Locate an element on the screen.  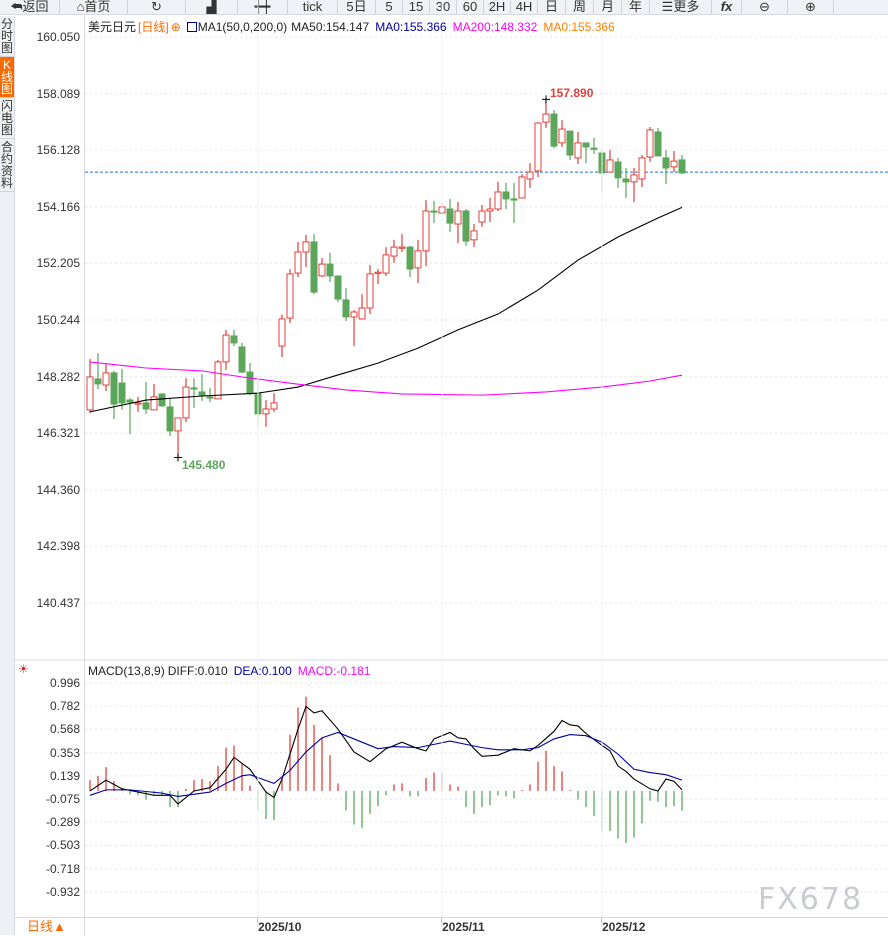
macd-tick-label: 0.139 is located at coordinates (64, 775).